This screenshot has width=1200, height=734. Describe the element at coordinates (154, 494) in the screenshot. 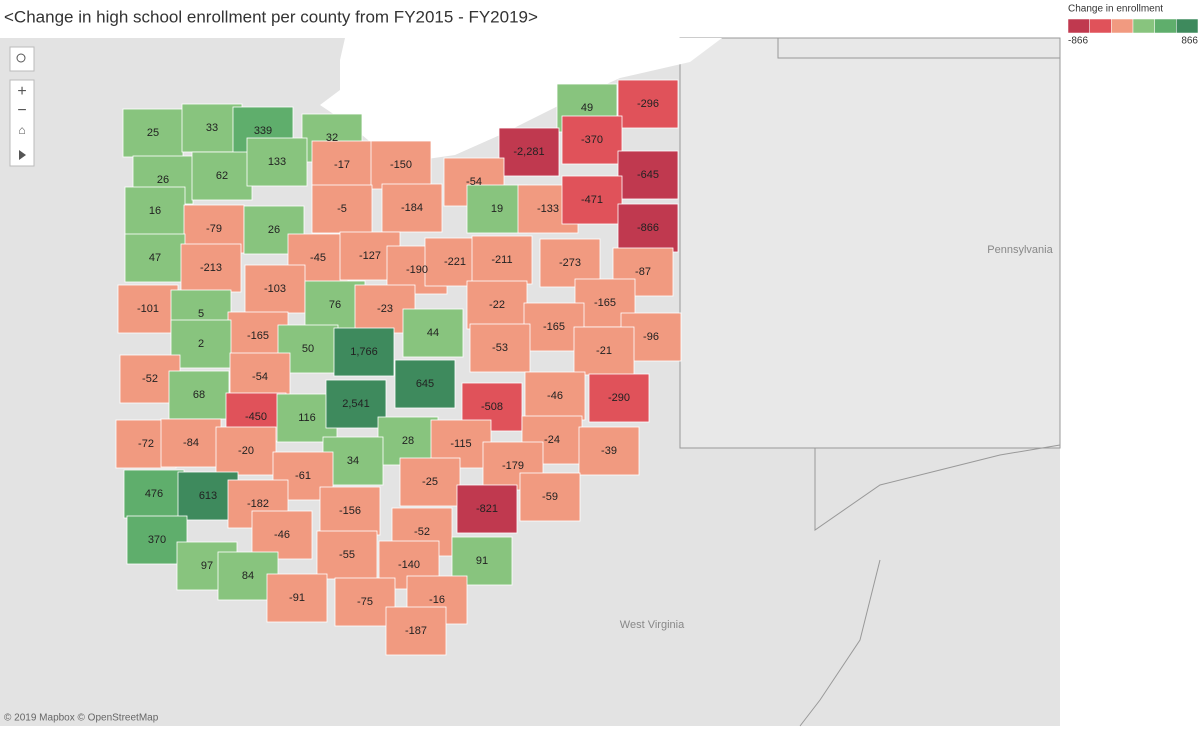

I see `county-value: 476` at that location.